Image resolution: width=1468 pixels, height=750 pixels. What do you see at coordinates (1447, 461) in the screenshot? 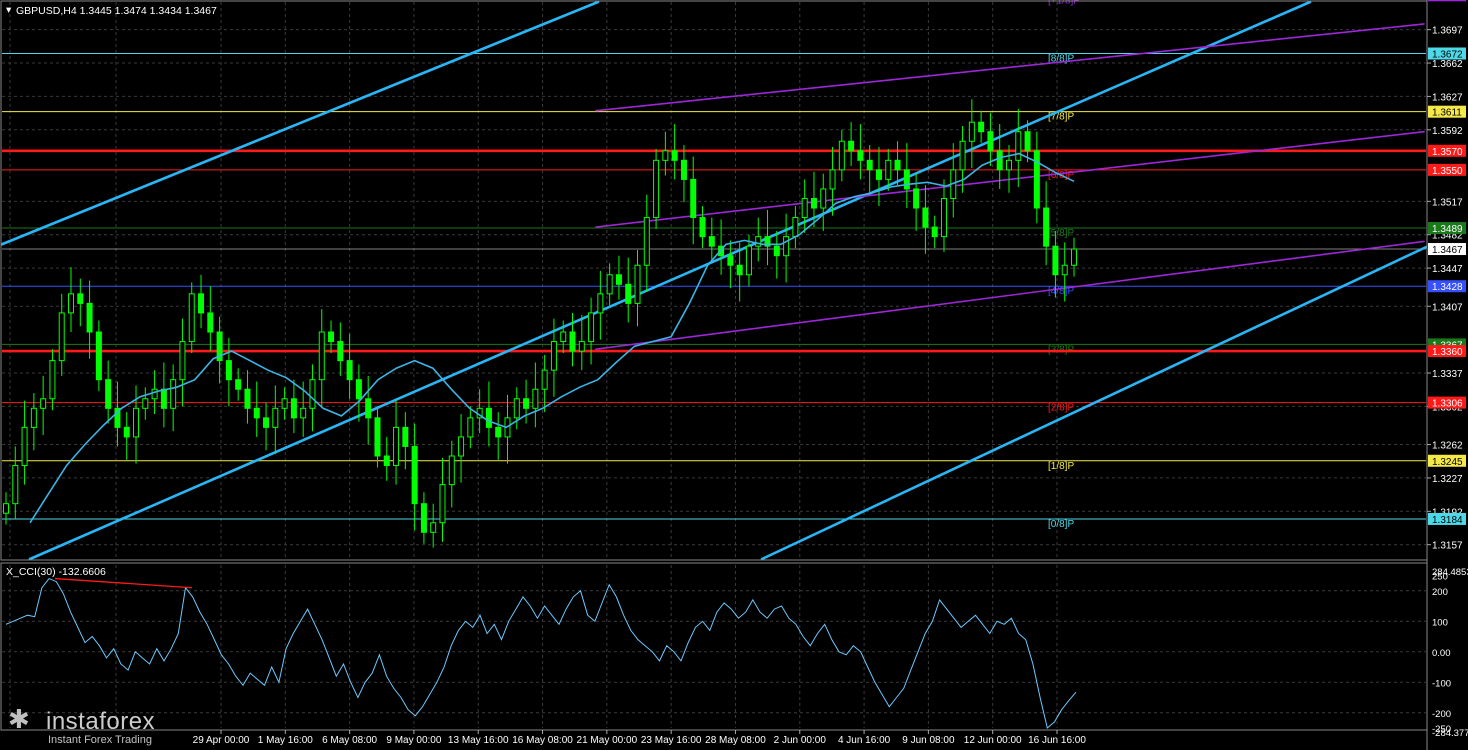
I see `price-tag: 1.3245` at bounding box center [1447, 461].